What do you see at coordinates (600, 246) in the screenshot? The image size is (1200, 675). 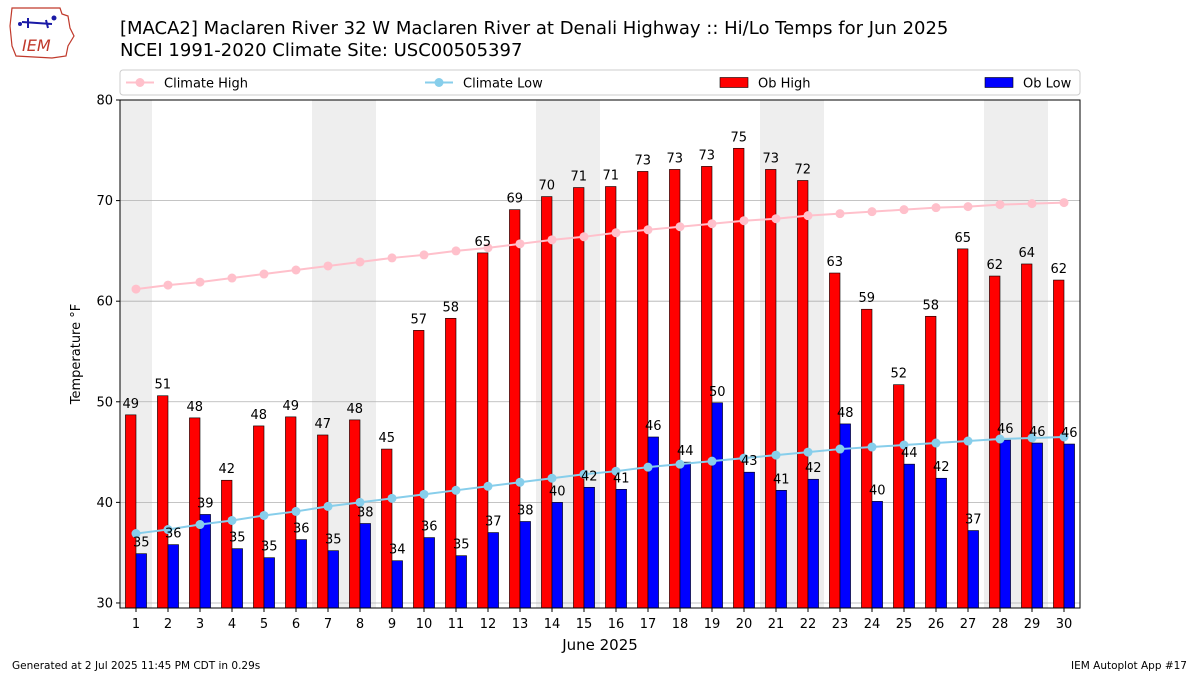 I see `climate-high-line` at bounding box center [600, 246].